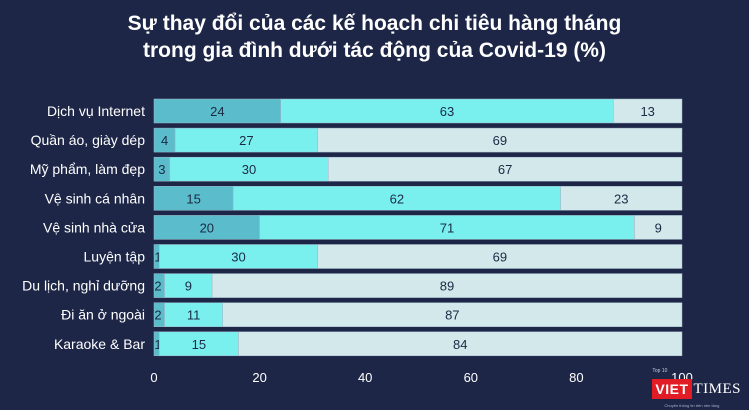 The height and width of the screenshot is (410, 749). Describe the element at coordinates (115, 257) in the screenshot. I see `category-label: Luyện tập` at that location.